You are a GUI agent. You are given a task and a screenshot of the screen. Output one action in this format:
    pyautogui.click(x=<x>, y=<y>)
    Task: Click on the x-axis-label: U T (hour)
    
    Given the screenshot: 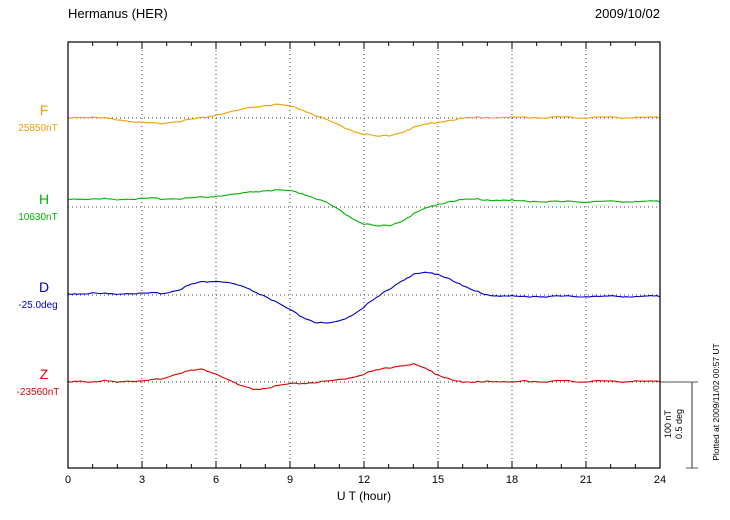 What is the action you would take?
    pyautogui.click(x=364, y=496)
    